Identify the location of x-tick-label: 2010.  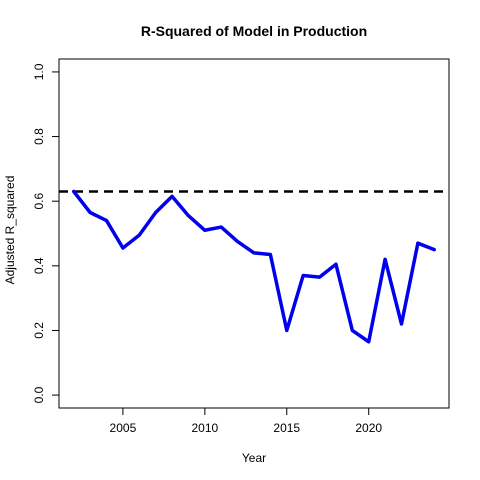
(204, 428).